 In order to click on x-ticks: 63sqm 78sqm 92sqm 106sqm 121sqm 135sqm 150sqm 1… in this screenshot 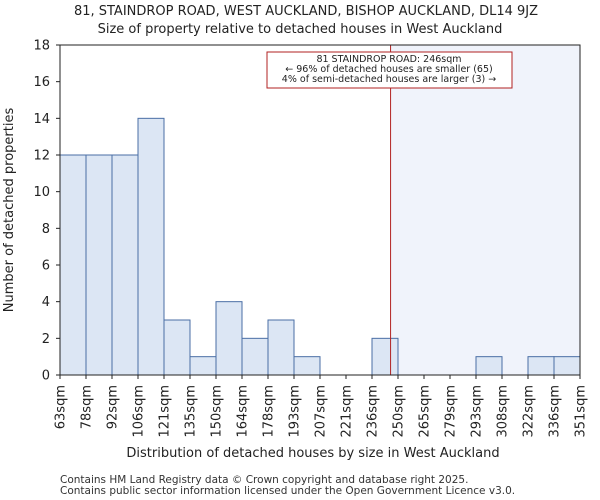, I will do `click(321, 406)`.